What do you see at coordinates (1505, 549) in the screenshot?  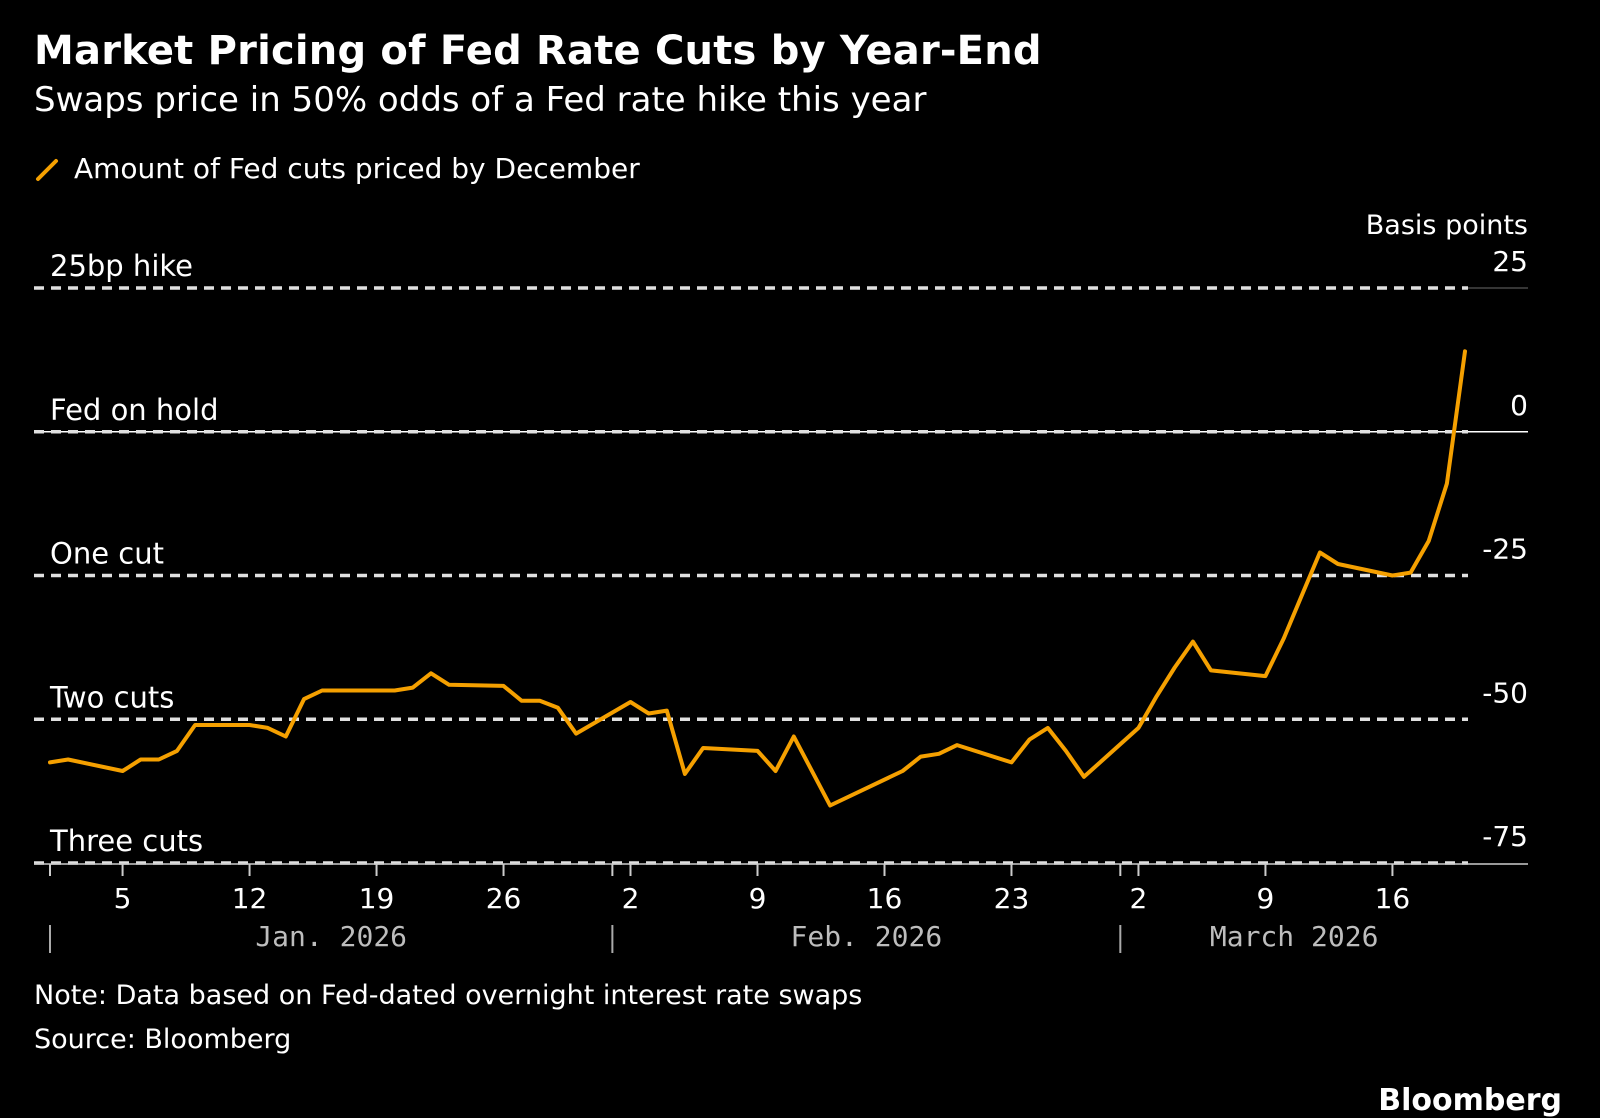 I see `y-tick-label-2: -25` at bounding box center [1505, 549].